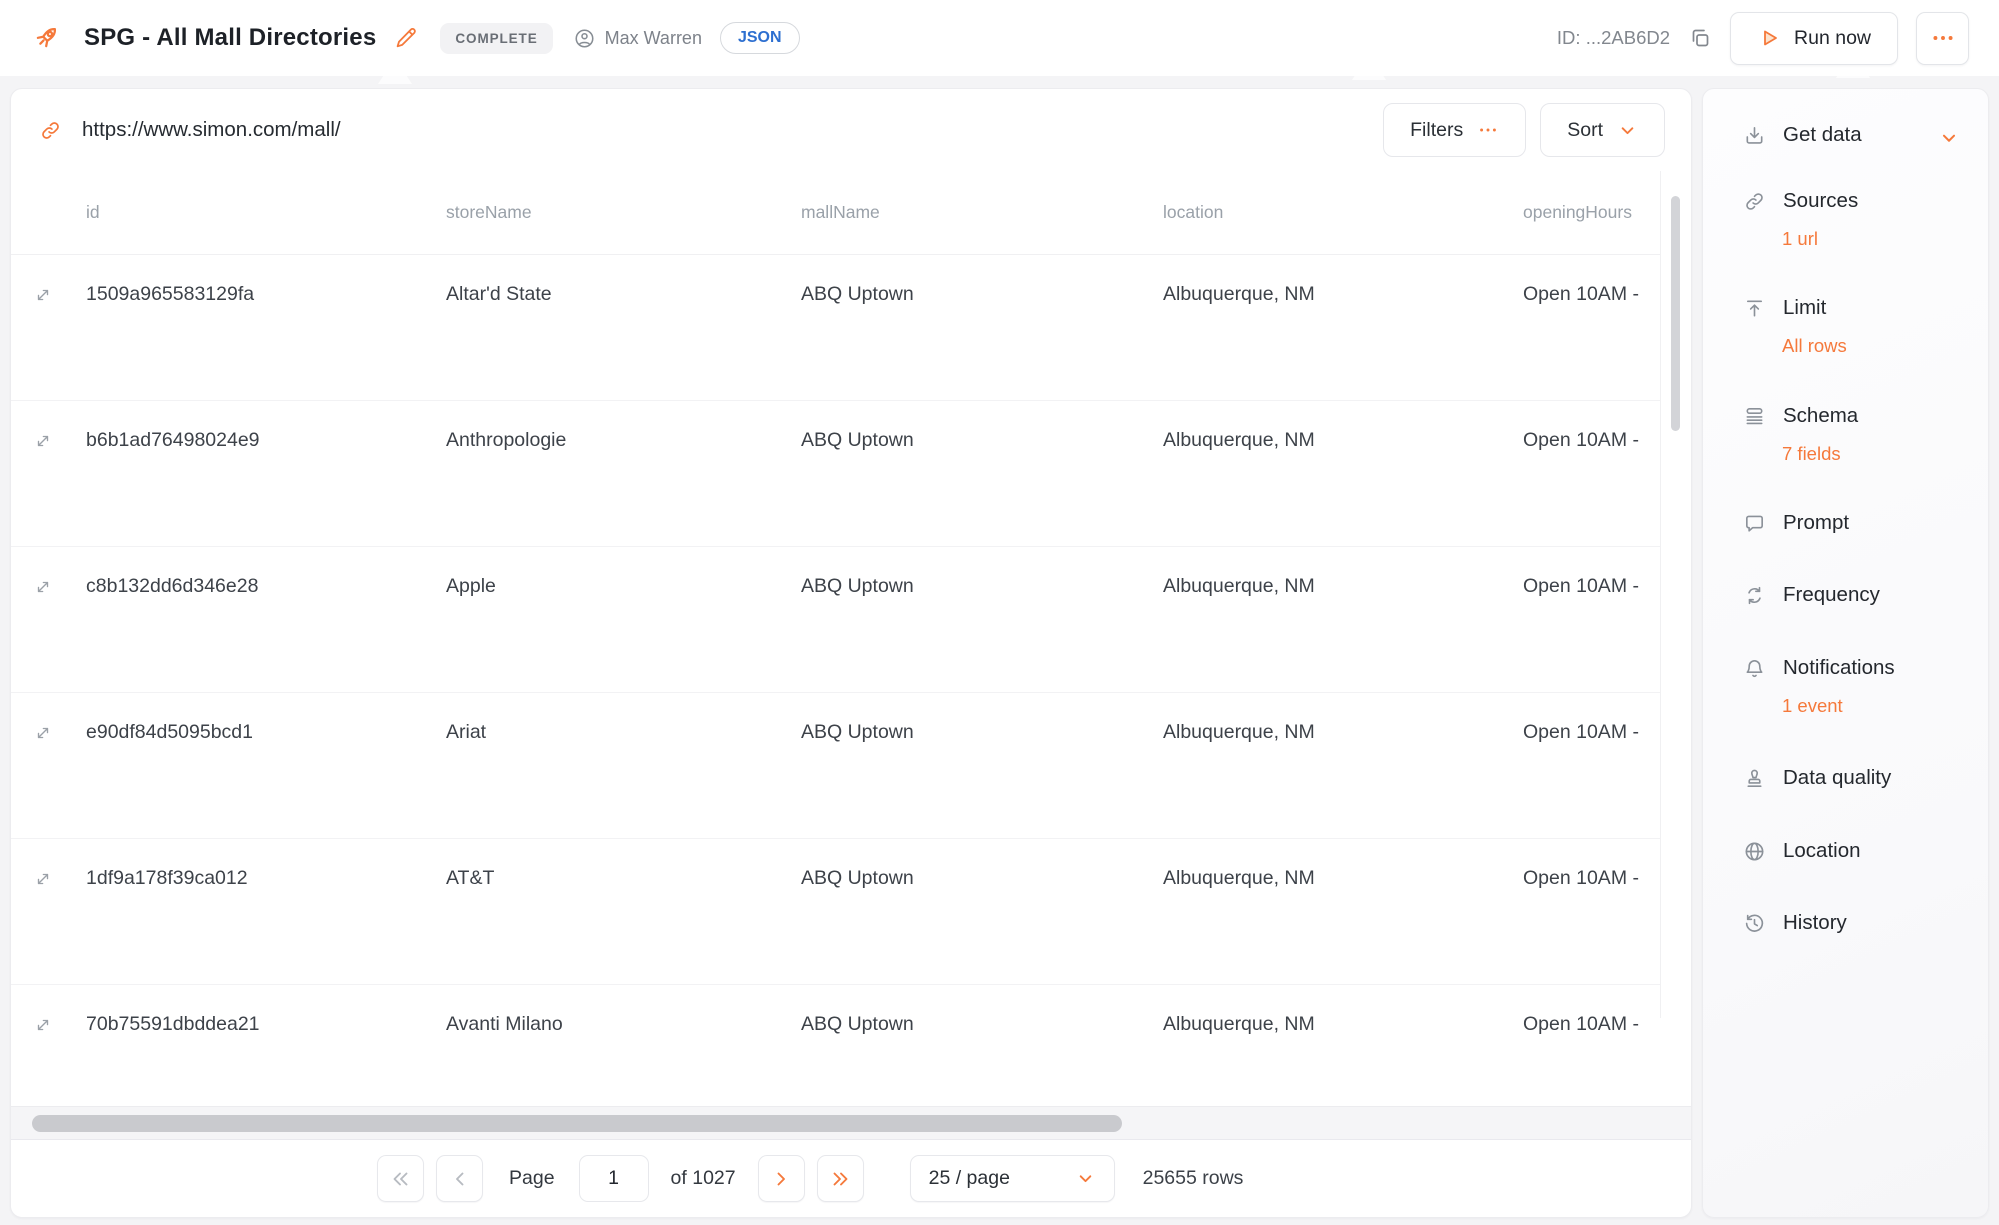 The width and height of the screenshot is (1999, 1225). I want to click on double-chevron-left-icon, so click(401, 1179).